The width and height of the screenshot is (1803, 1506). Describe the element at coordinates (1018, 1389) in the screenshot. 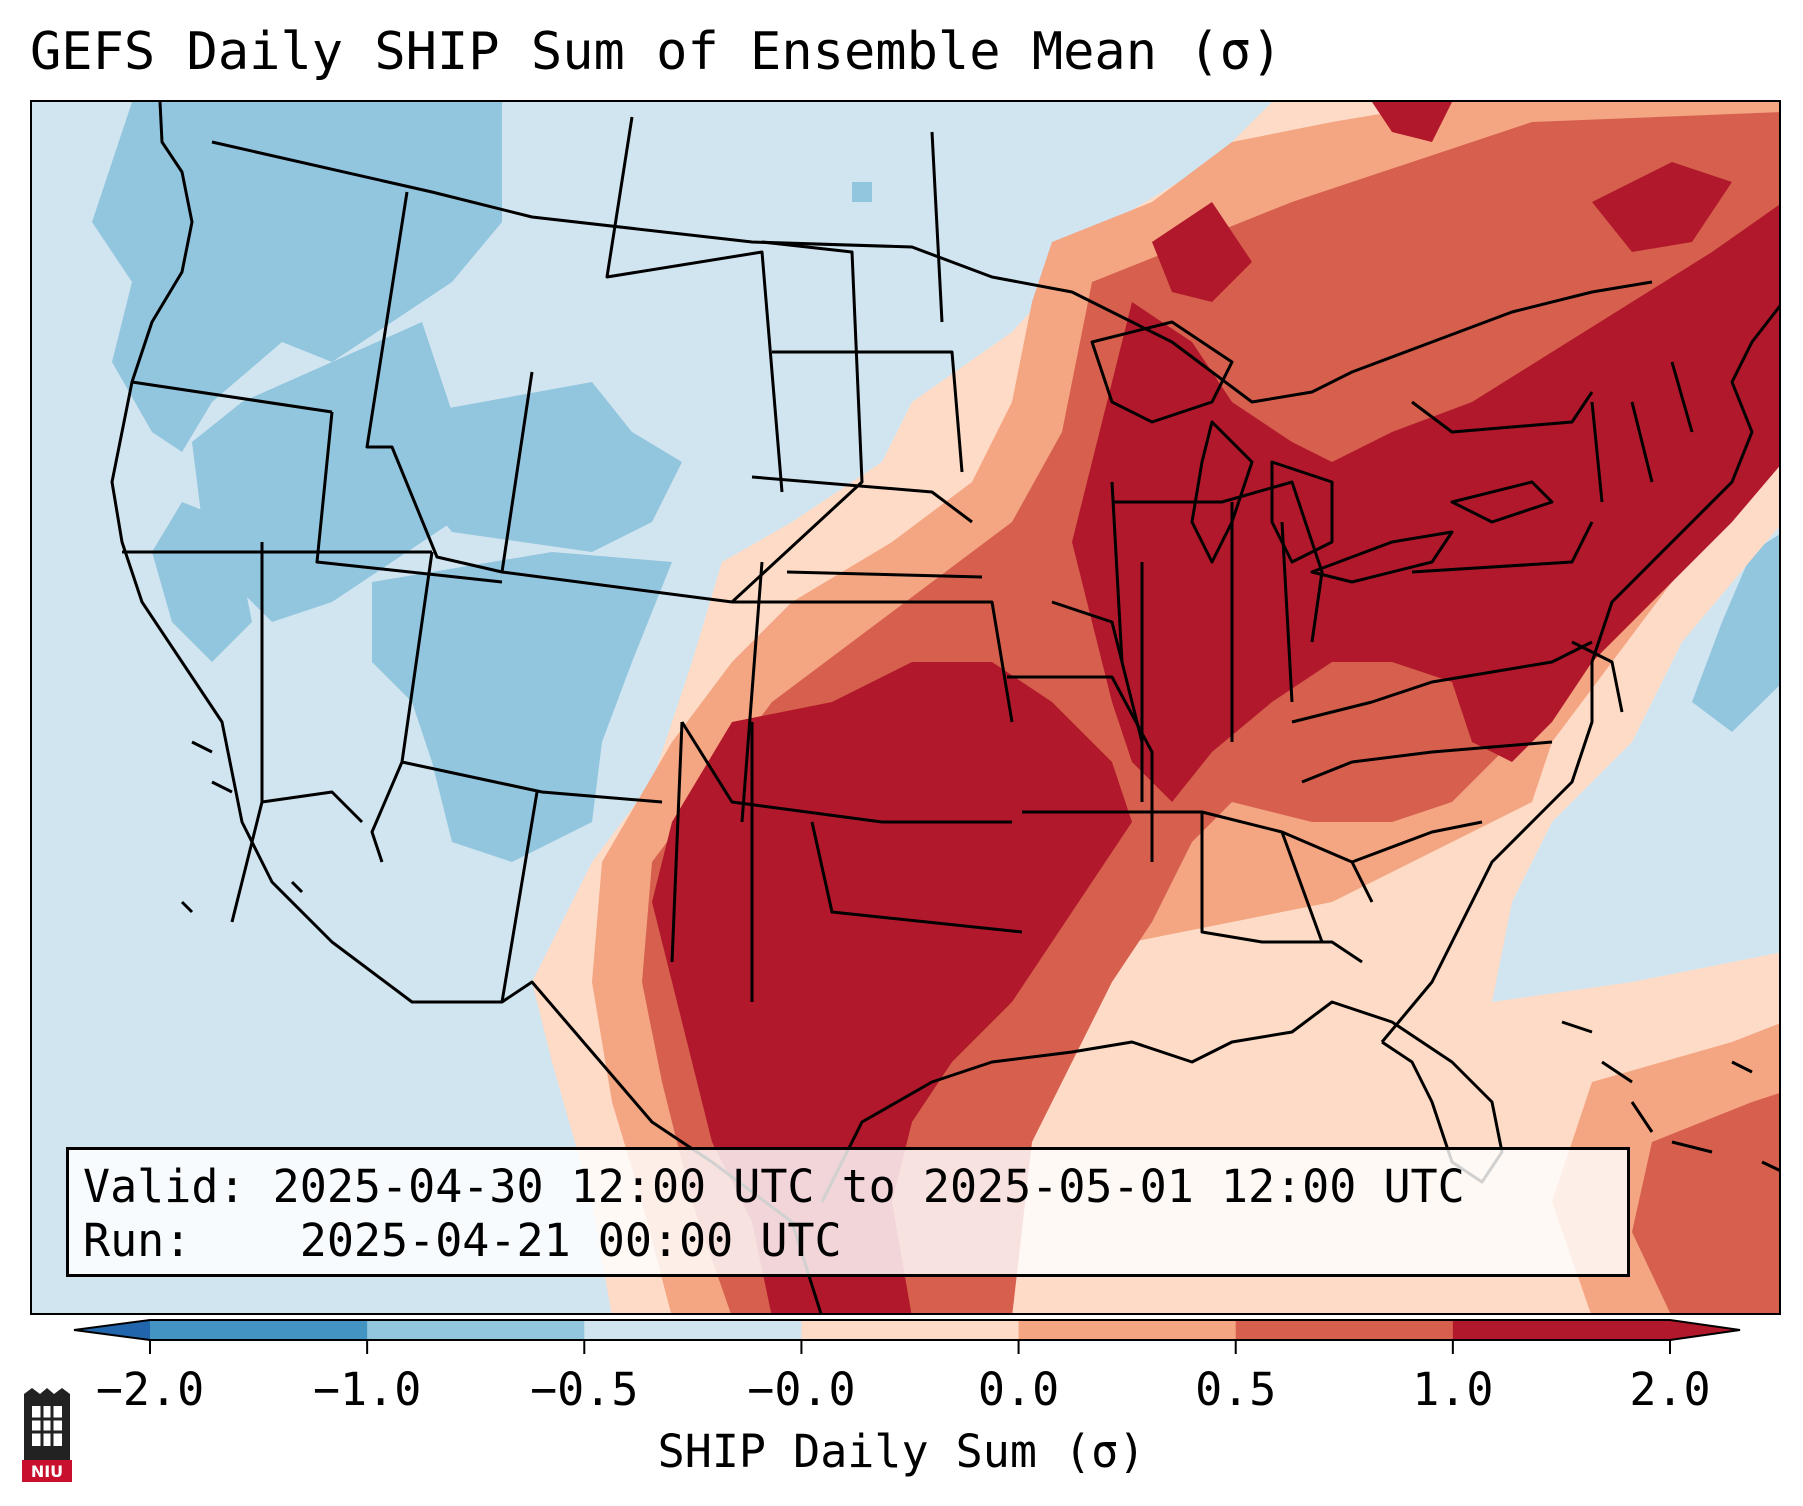

I see `colorbar-tick-label: 0.0` at that location.